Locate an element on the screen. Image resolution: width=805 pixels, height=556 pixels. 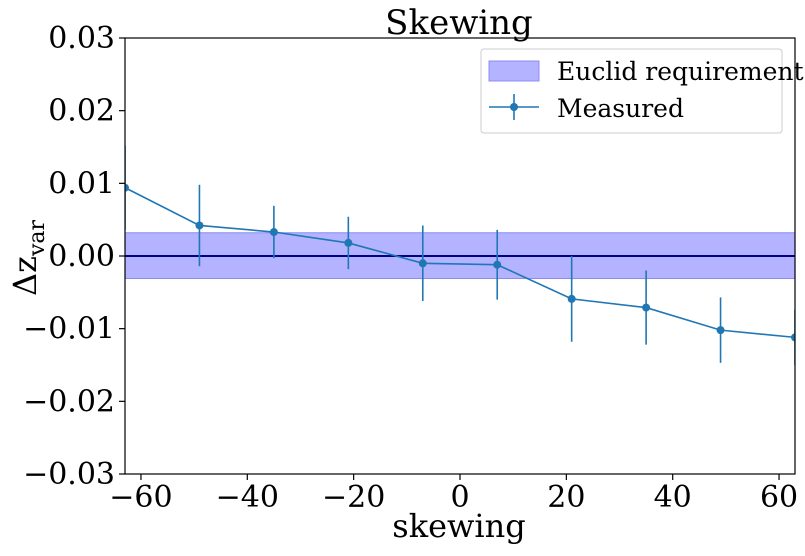
x-tick-label: 20 is located at coordinates (566, 497).